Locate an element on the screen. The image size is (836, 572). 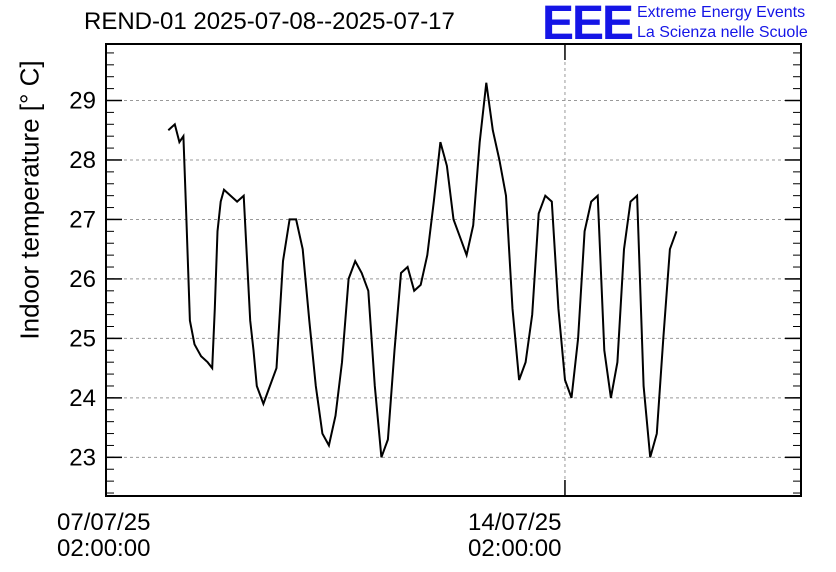
y-tick-label: 24 is located at coordinates (82, 398).